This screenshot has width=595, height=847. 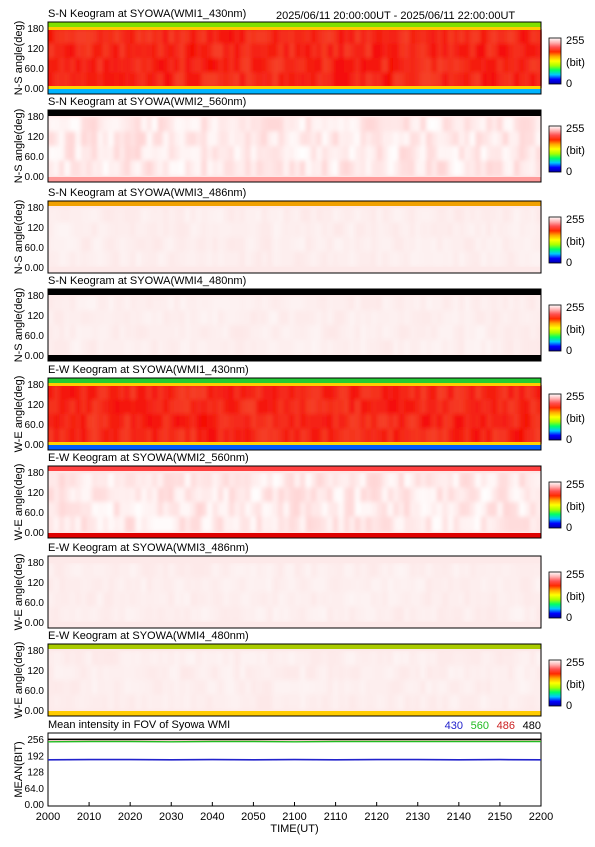 I want to click on x-tick-label: 2120, so click(x=376, y=817).